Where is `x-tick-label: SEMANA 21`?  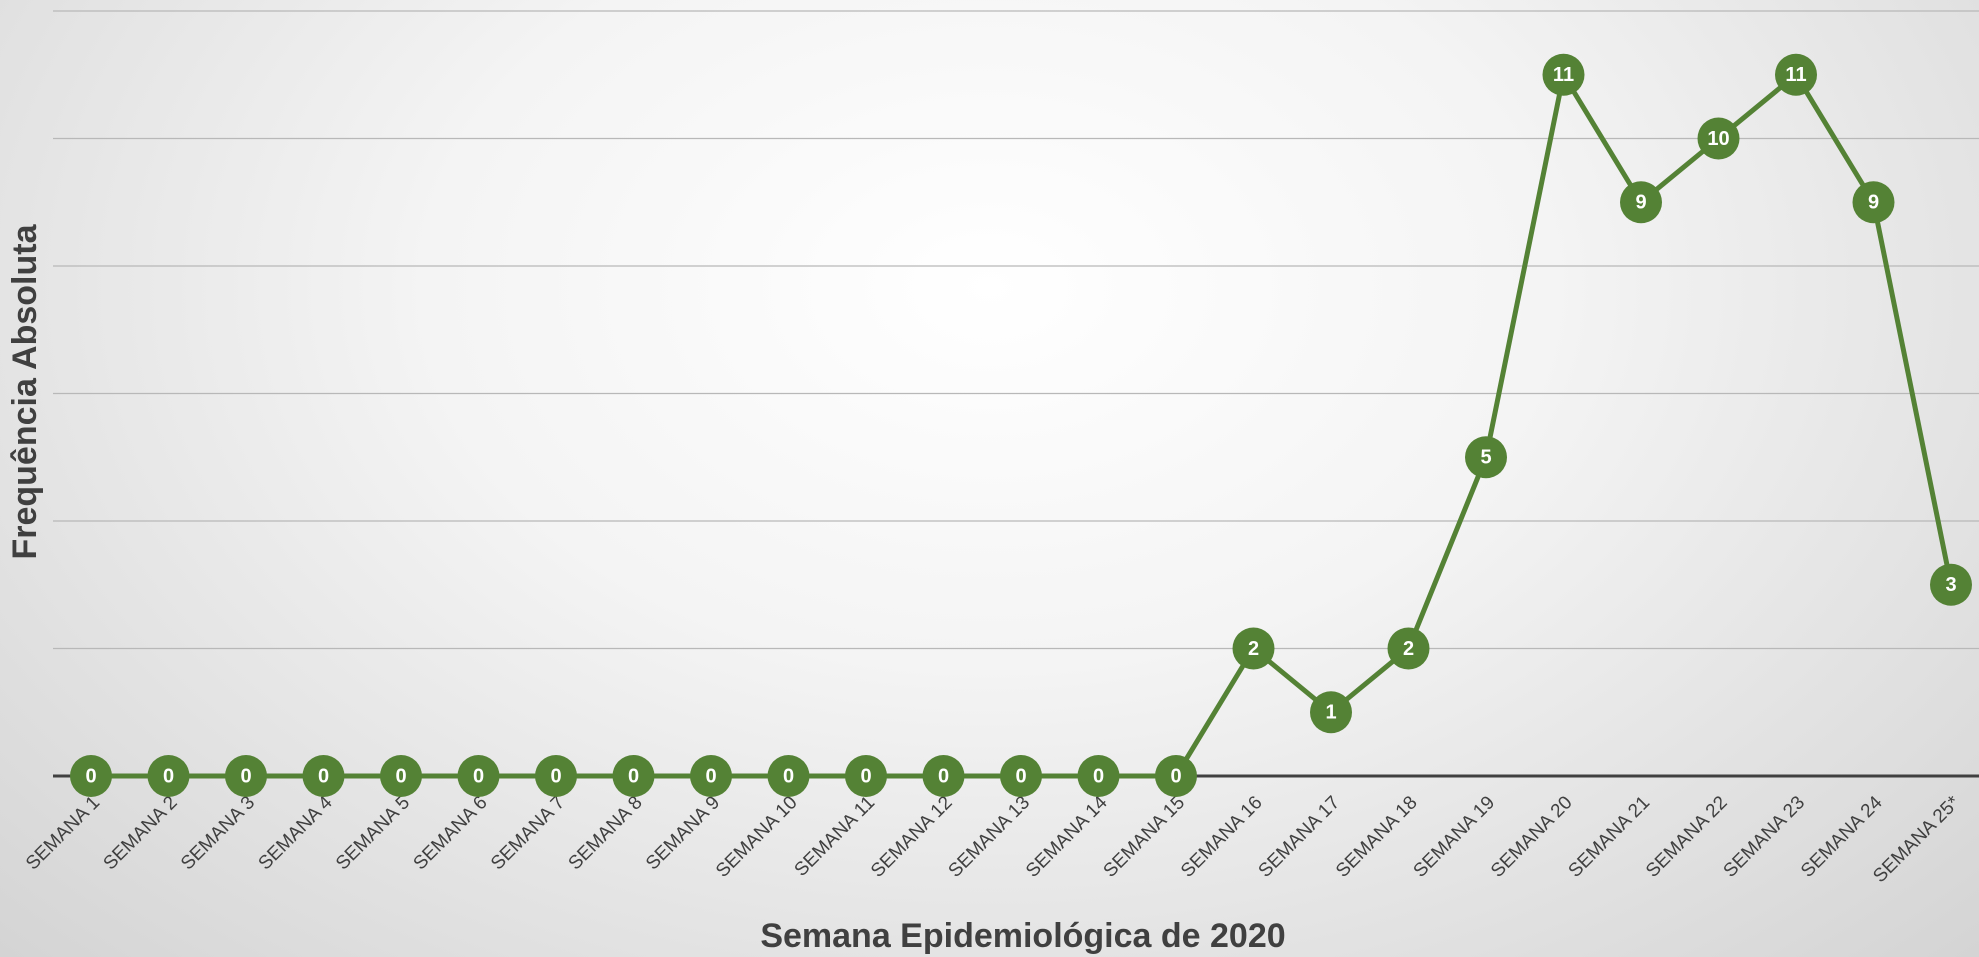 x-tick-label: SEMANA 21 is located at coordinates (1610, 837).